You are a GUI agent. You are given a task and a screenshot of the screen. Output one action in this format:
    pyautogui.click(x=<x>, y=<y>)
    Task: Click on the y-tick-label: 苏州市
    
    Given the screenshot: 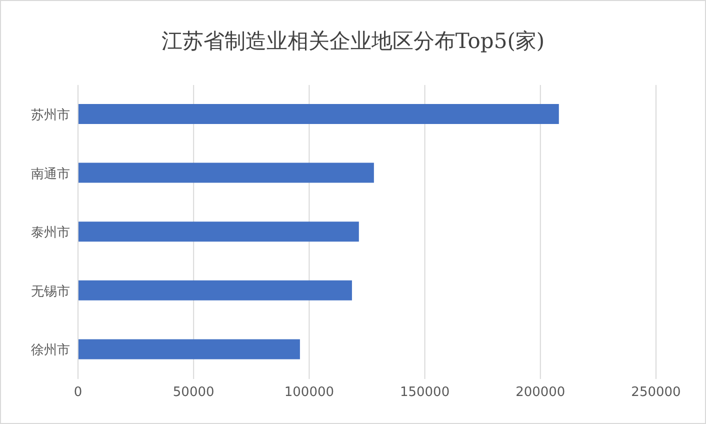 What is the action you would take?
    pyautogui.click(x=50, y=116)
    